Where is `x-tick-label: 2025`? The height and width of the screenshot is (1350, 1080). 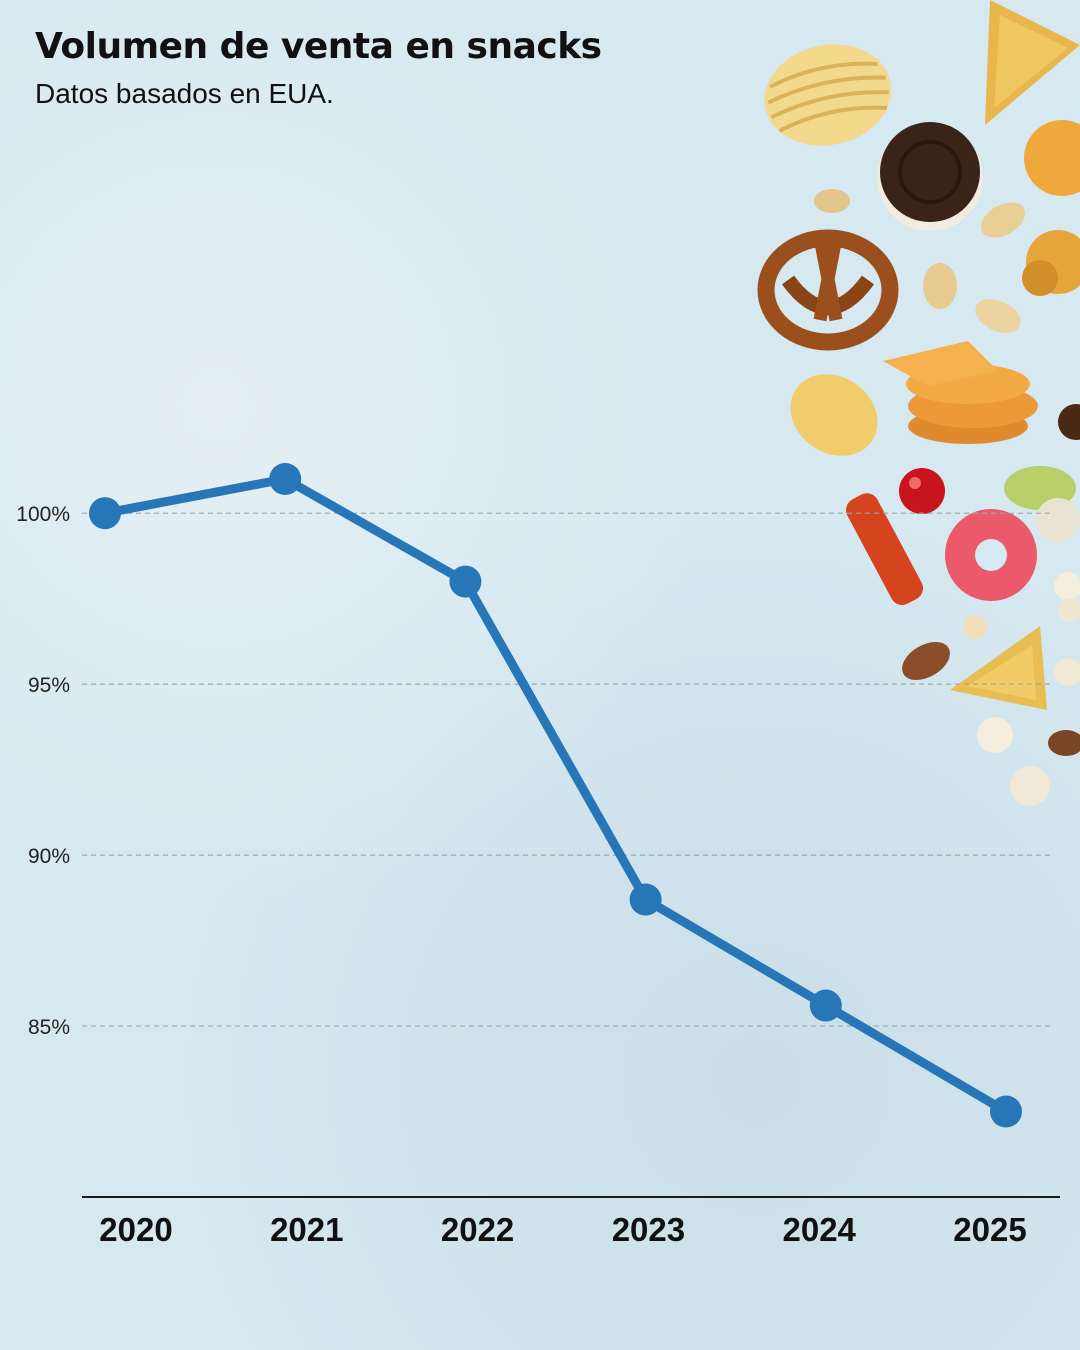
x-tick-label: 2025 is located at coordinates (989, 1229).